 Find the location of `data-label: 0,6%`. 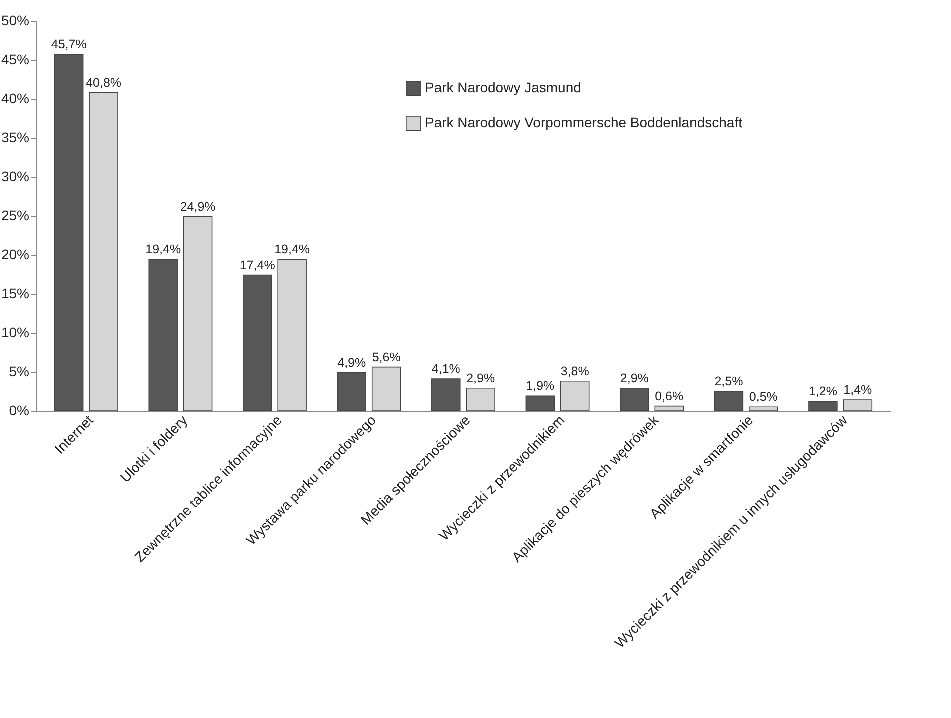

data-label: 0,6% is located at coordinates (669, 396).